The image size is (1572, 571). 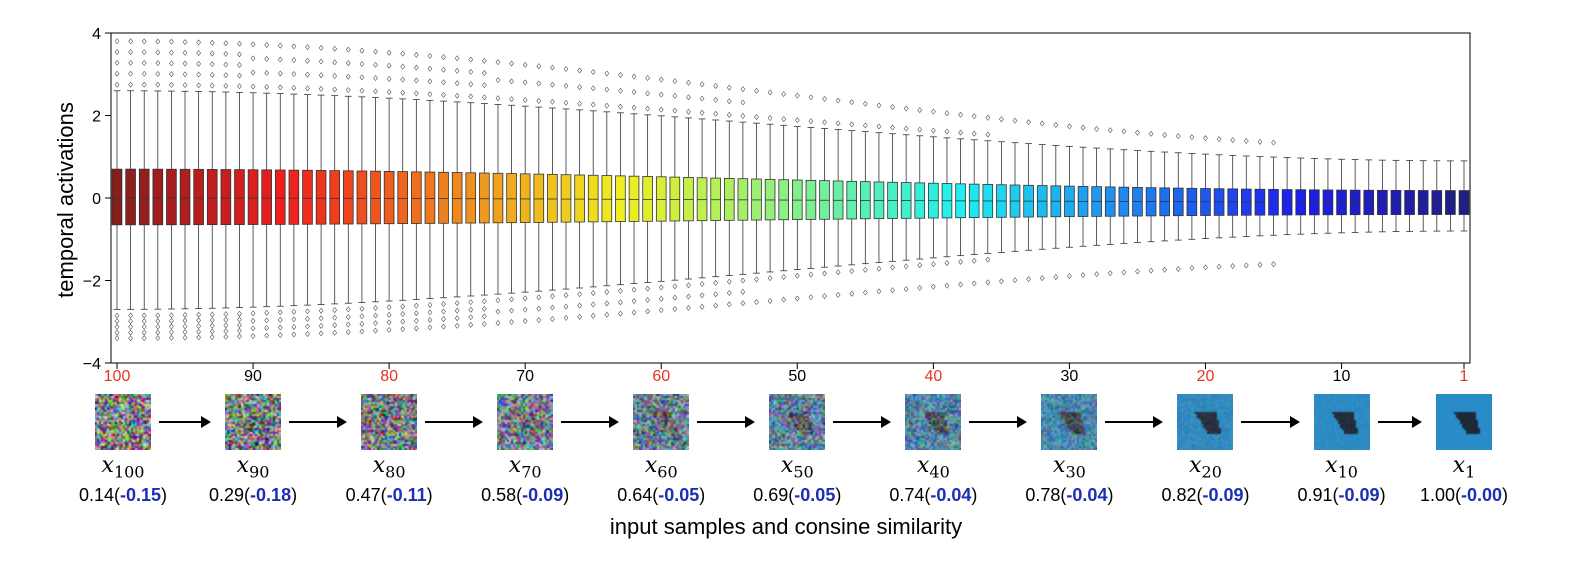 I want to click on sample-item: x60 0.64(-0.05), so click(x=661, y=450).